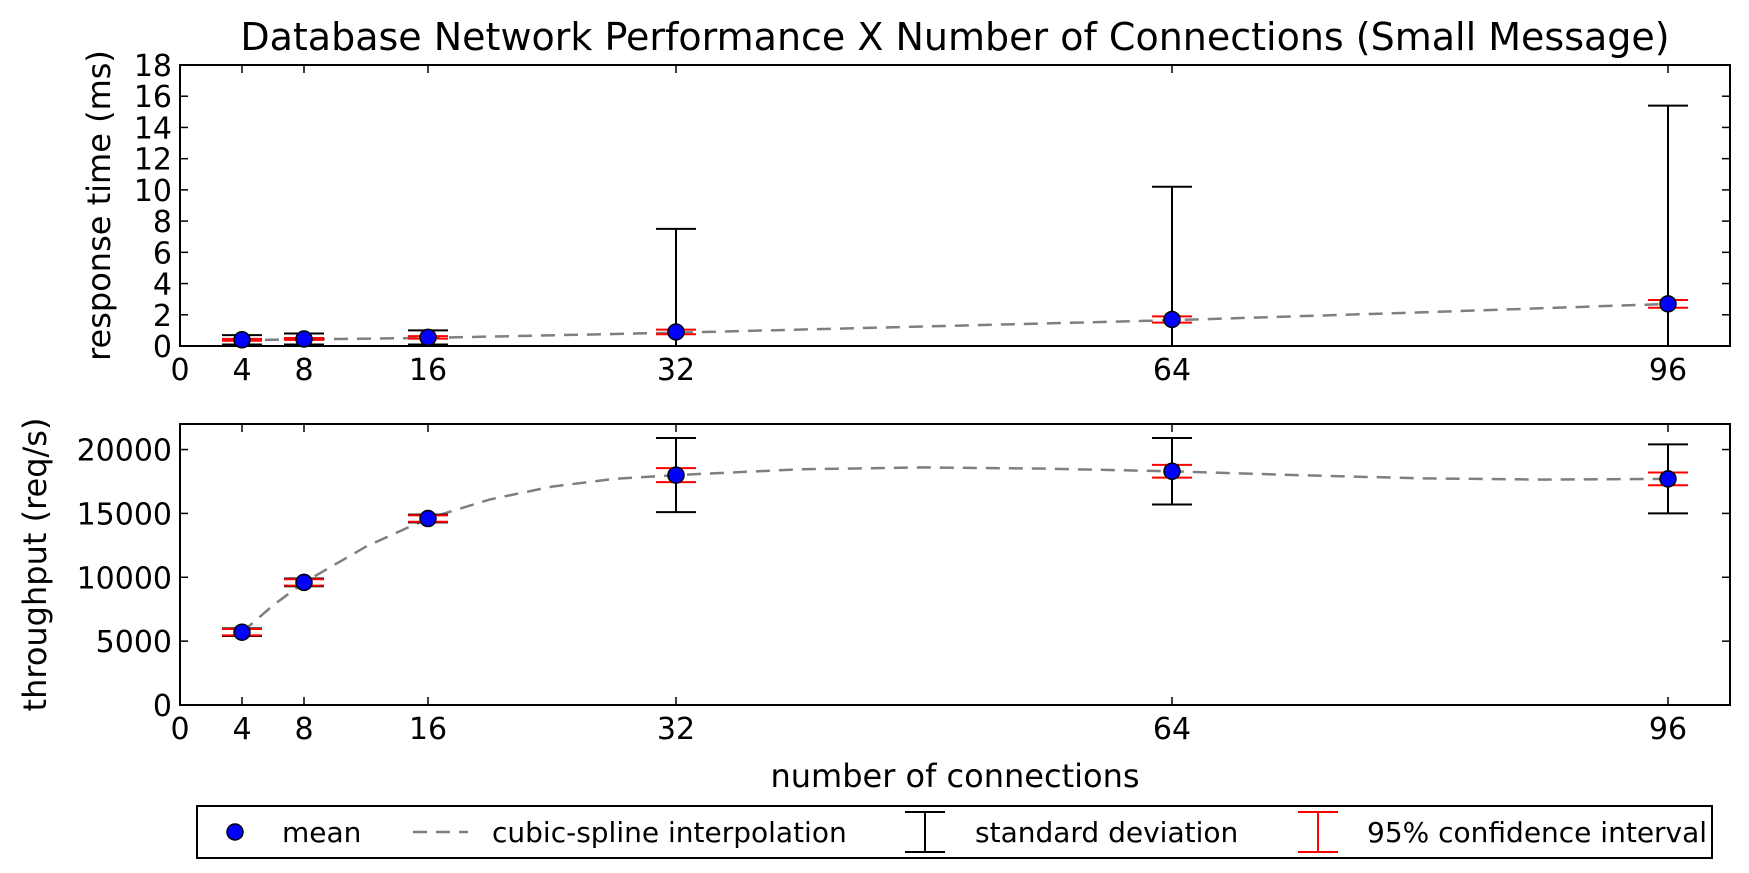  What do you see at coordinates (162, 222) in the screenshot?
I see `y-tick-label: 8` at bounding box center [162, 222].